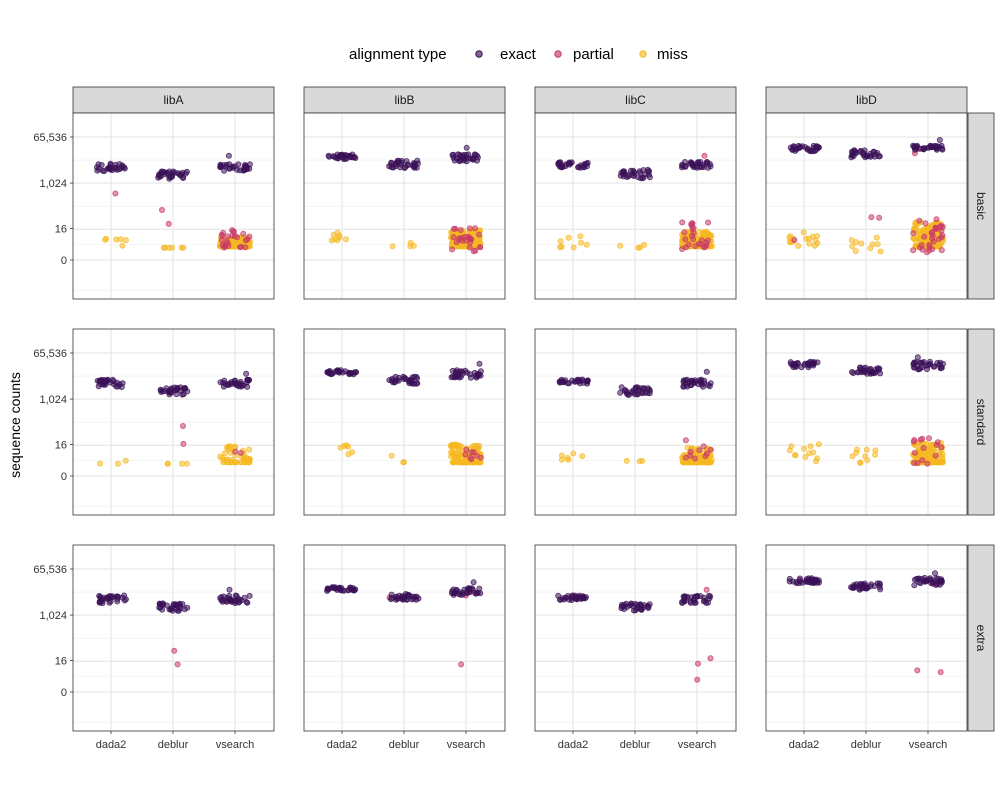 Image resolution: width=1000 pixels, height=800 pixels. What do you see at coordinates (61, 662) in the screenshot?
I see `y-tick-label: 16` at bounding box center [61, 662].